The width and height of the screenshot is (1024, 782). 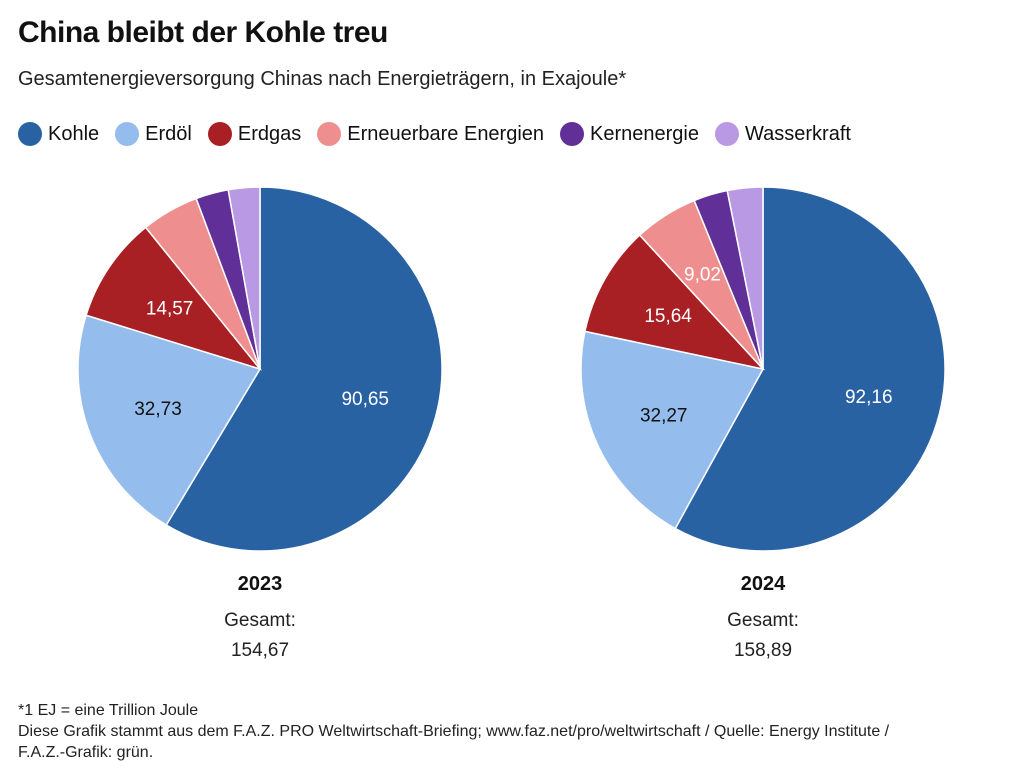 I want to click on legend-item: Kohle, so click(x=58, y=134).